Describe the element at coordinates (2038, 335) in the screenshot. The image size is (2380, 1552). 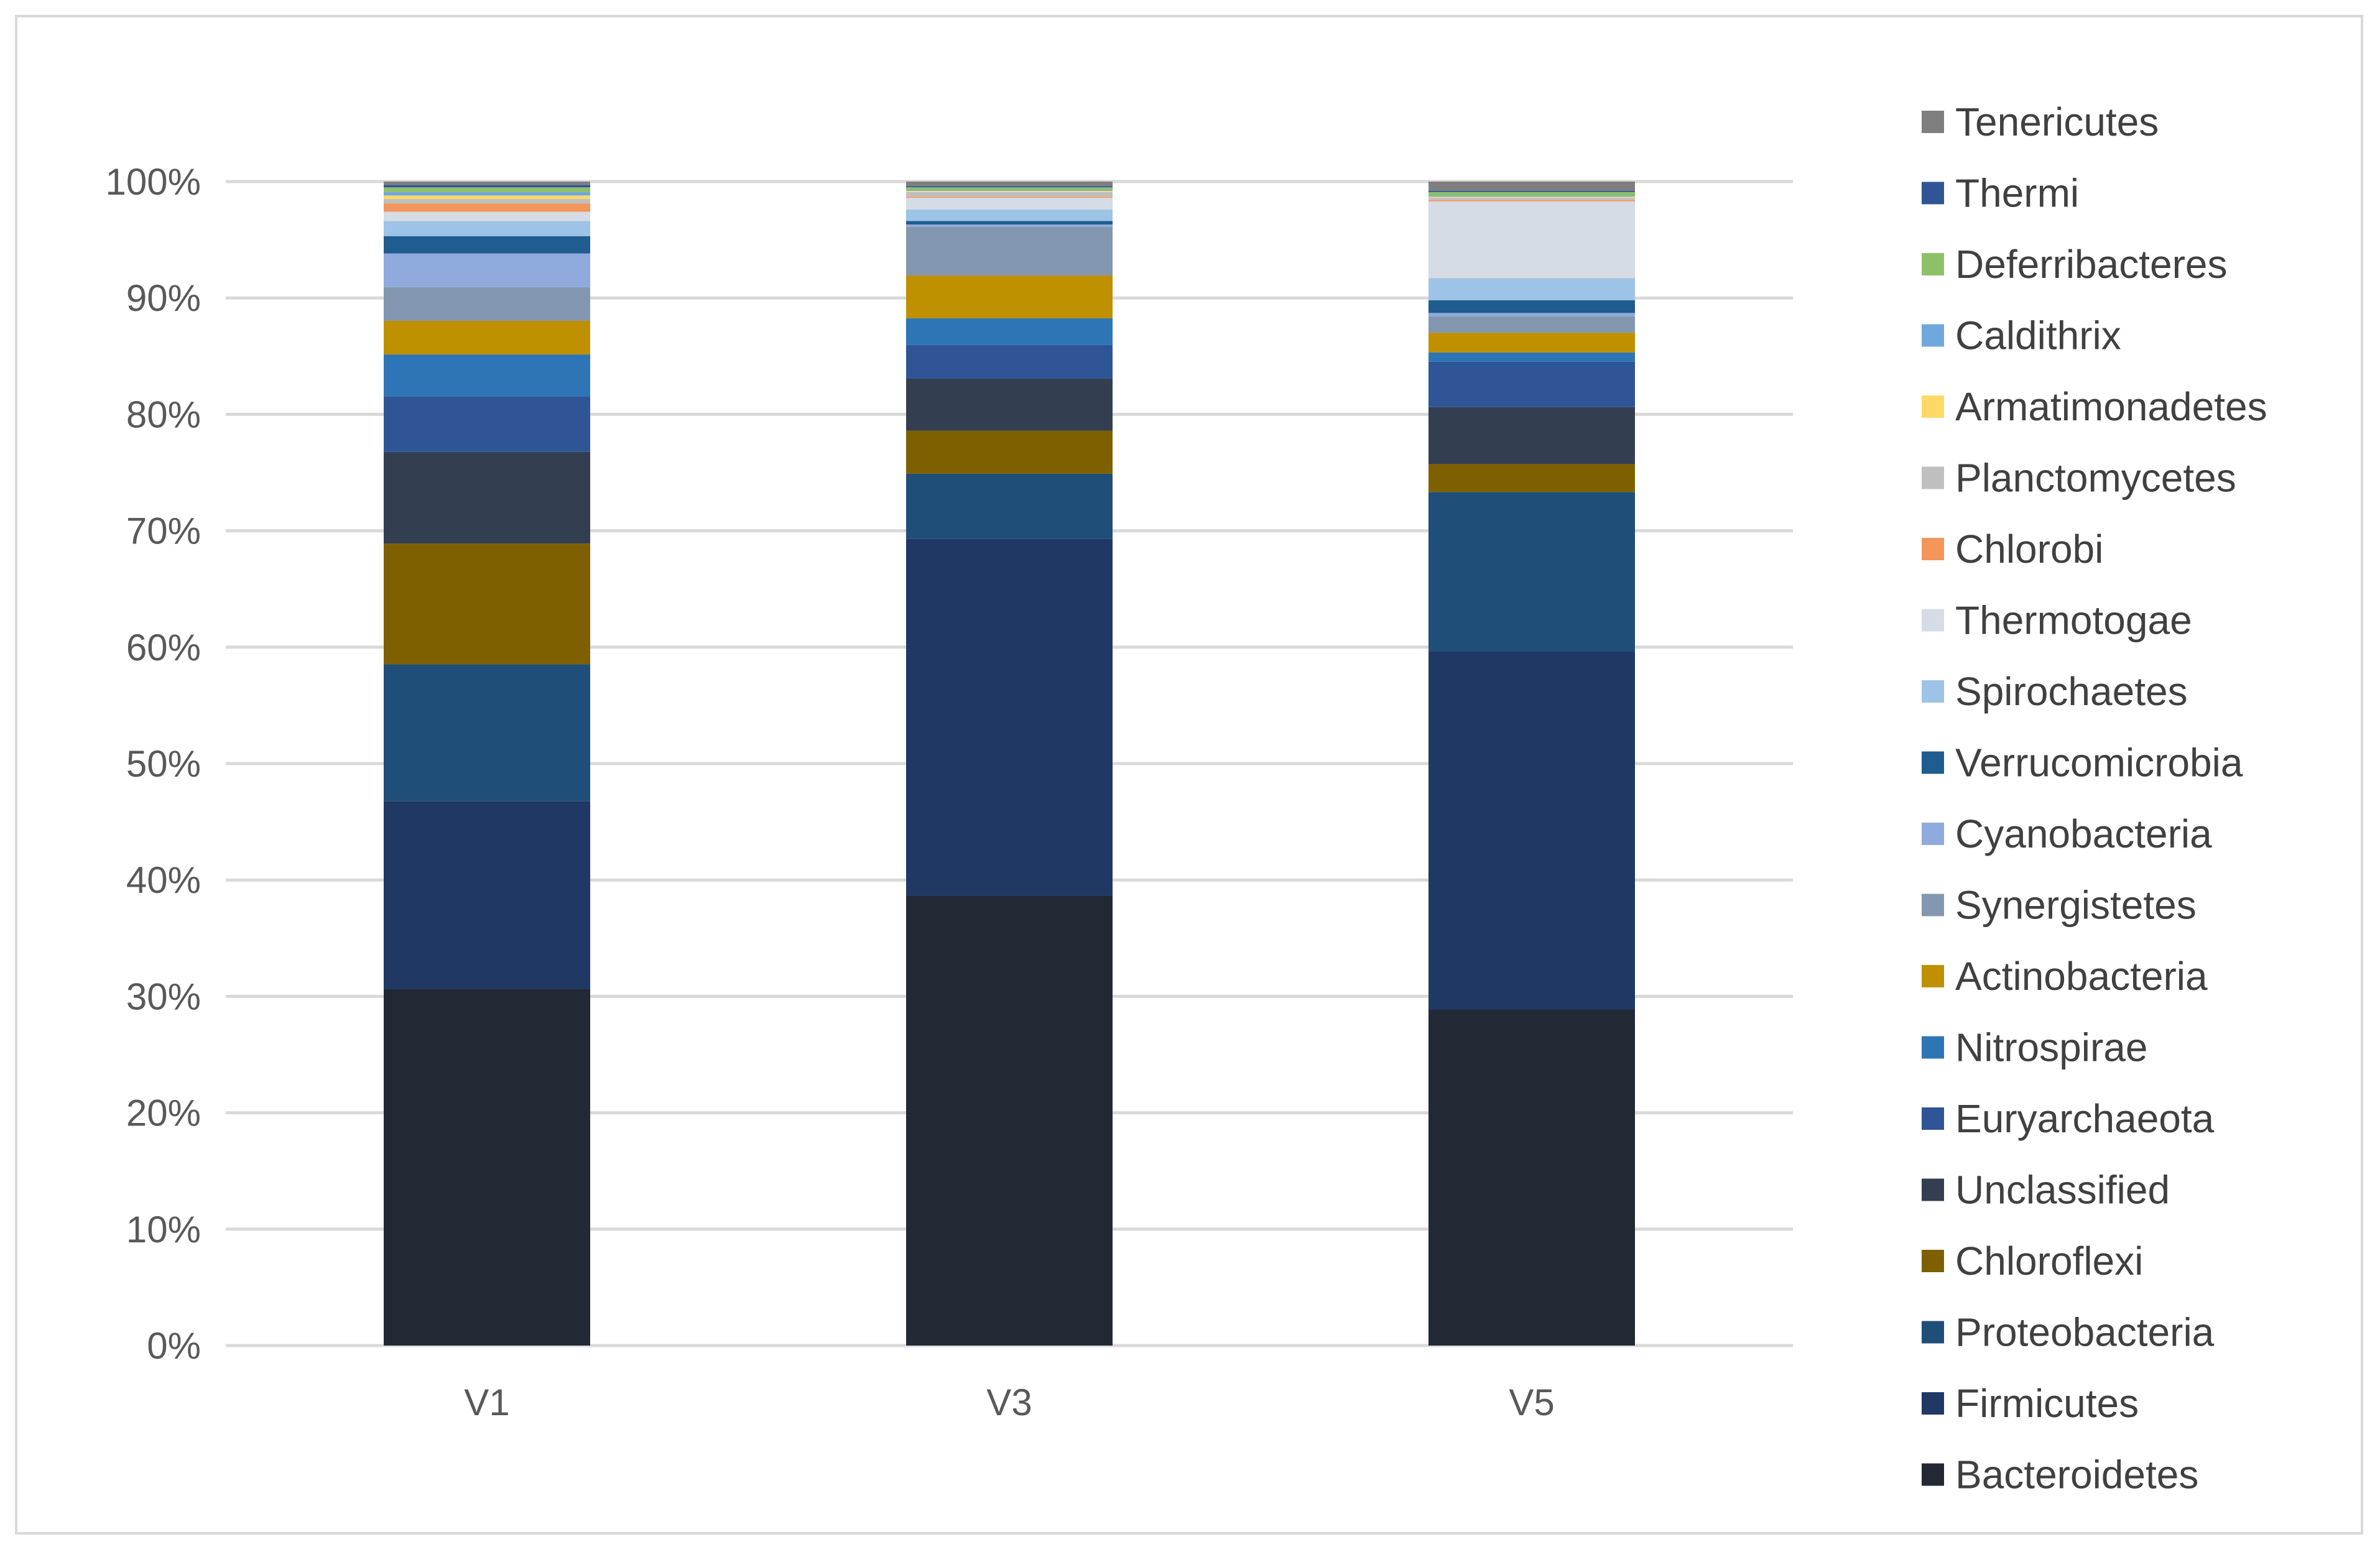
I see `legend-label: Caldithrix` at that location.